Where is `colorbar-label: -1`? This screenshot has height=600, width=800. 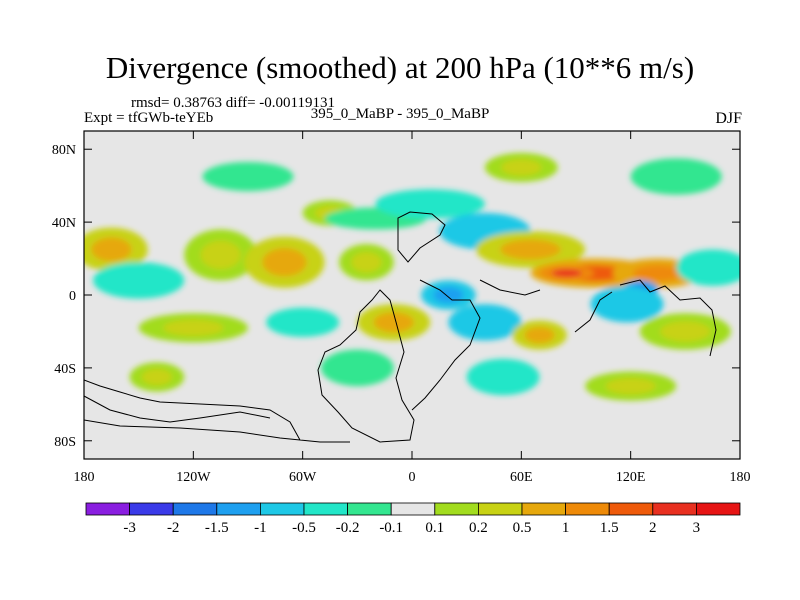 colorbar-label: -1 is located at coordinates (260, 528).